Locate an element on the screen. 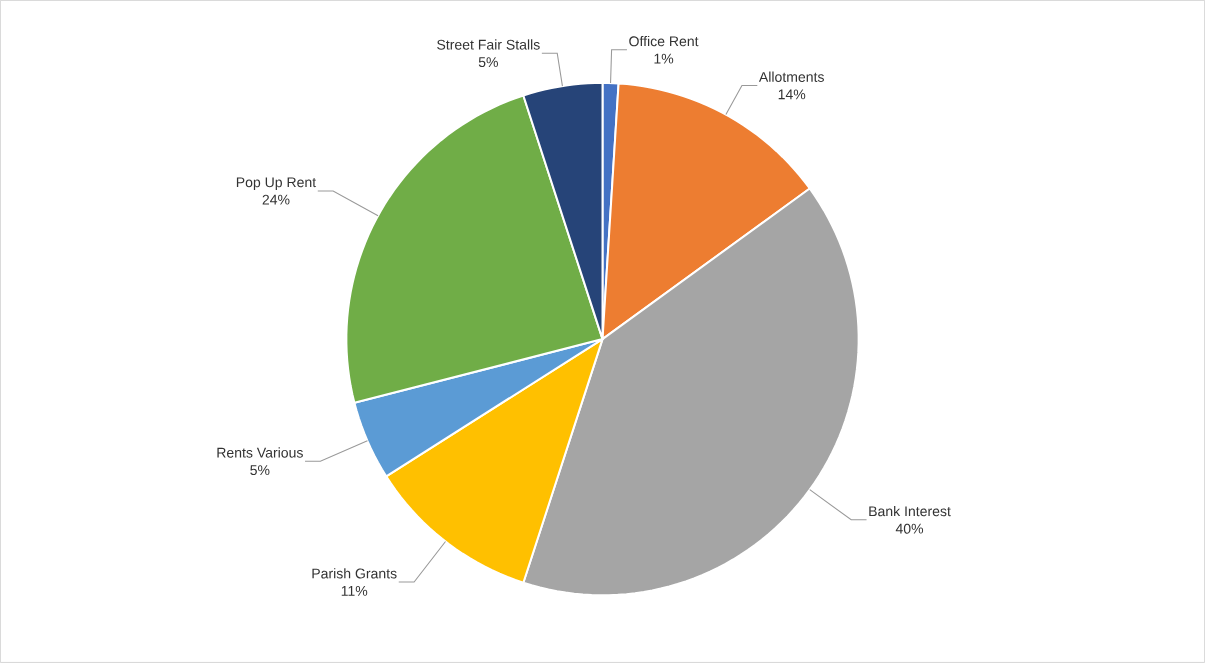  data-label: 1% is located at coordinates (664, 58).